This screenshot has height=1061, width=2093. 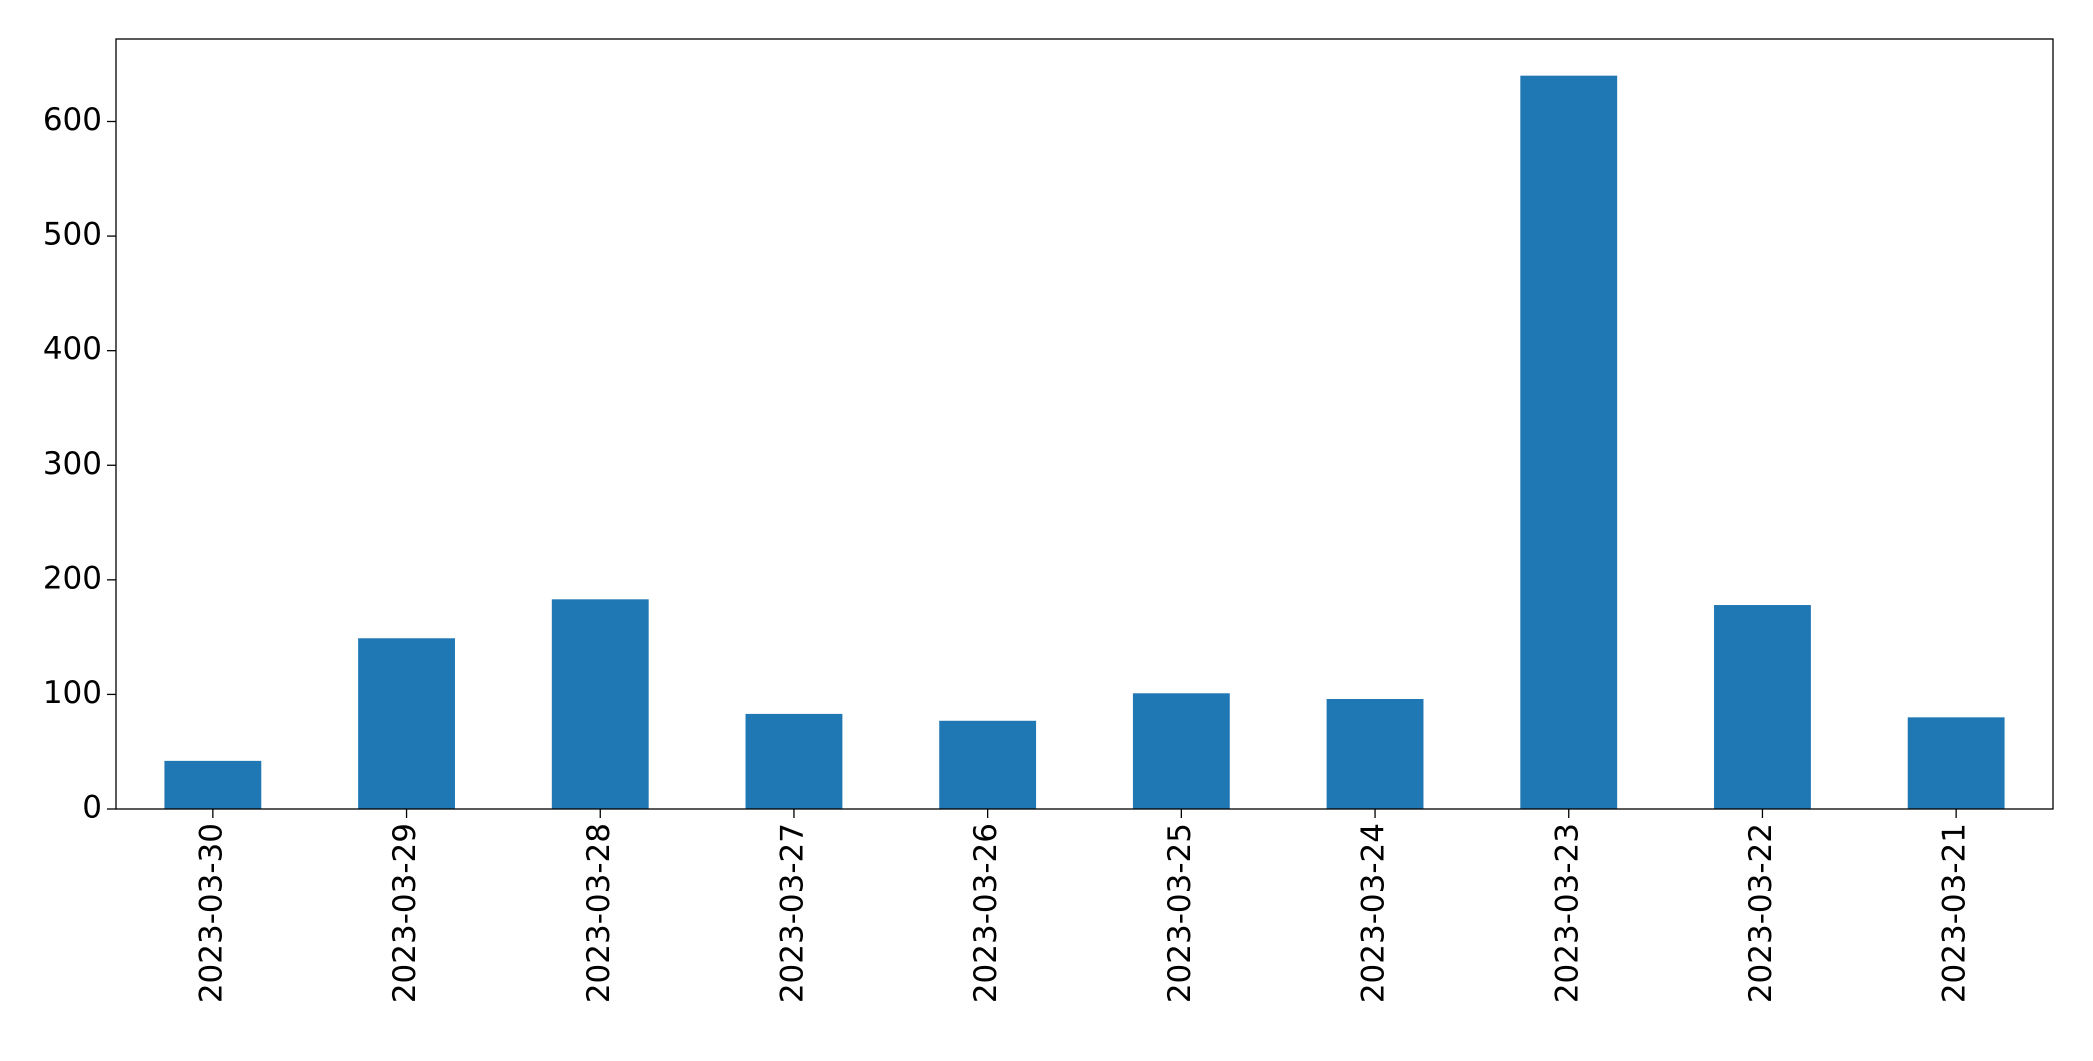 What do you see at coordinates (72, 349) in the screenshot?
I see `y-tick-label: 400` at bounding box center [72, 349].